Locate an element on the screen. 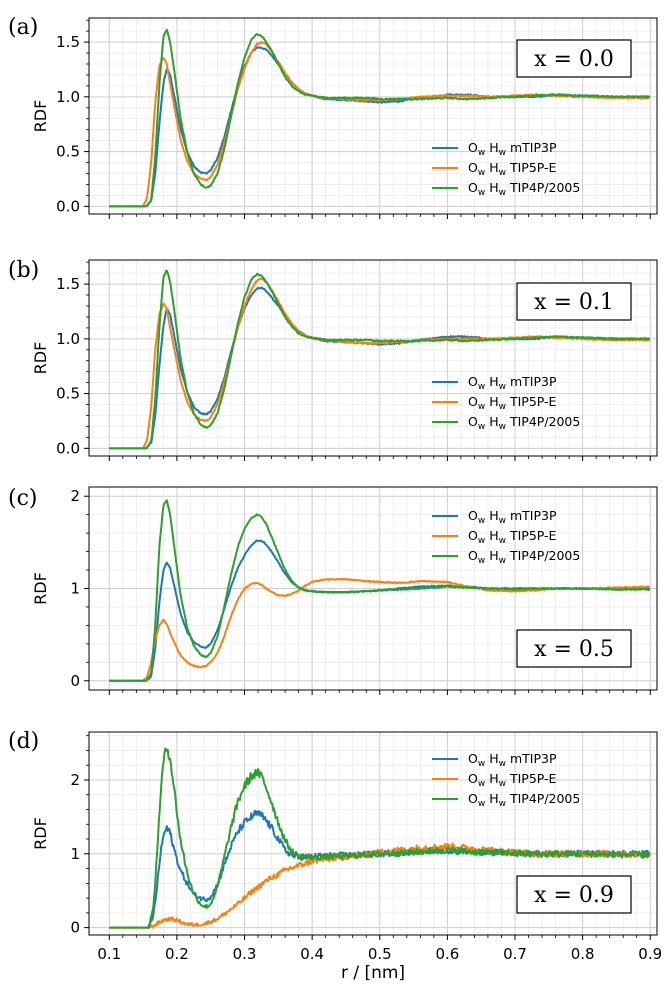 Image resolution: width=665 pixels, height=986 pixels. y-tick-label: 0.0 is located at coordinates (68, 448).